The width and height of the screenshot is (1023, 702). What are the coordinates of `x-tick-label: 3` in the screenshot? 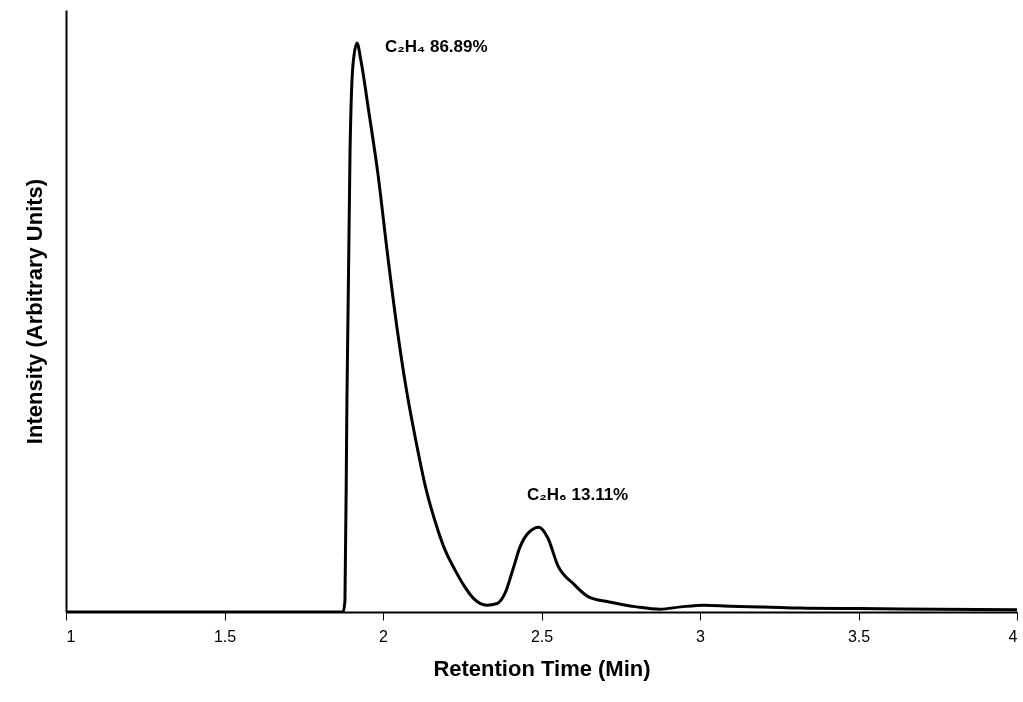 It's located at (701, 636).